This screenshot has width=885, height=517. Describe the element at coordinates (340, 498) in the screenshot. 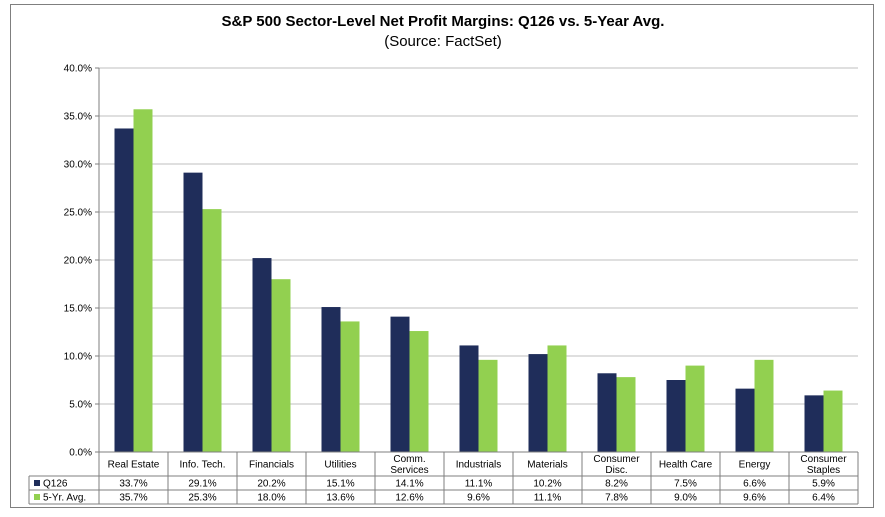

I see `data-value: 13.6%` at that location.